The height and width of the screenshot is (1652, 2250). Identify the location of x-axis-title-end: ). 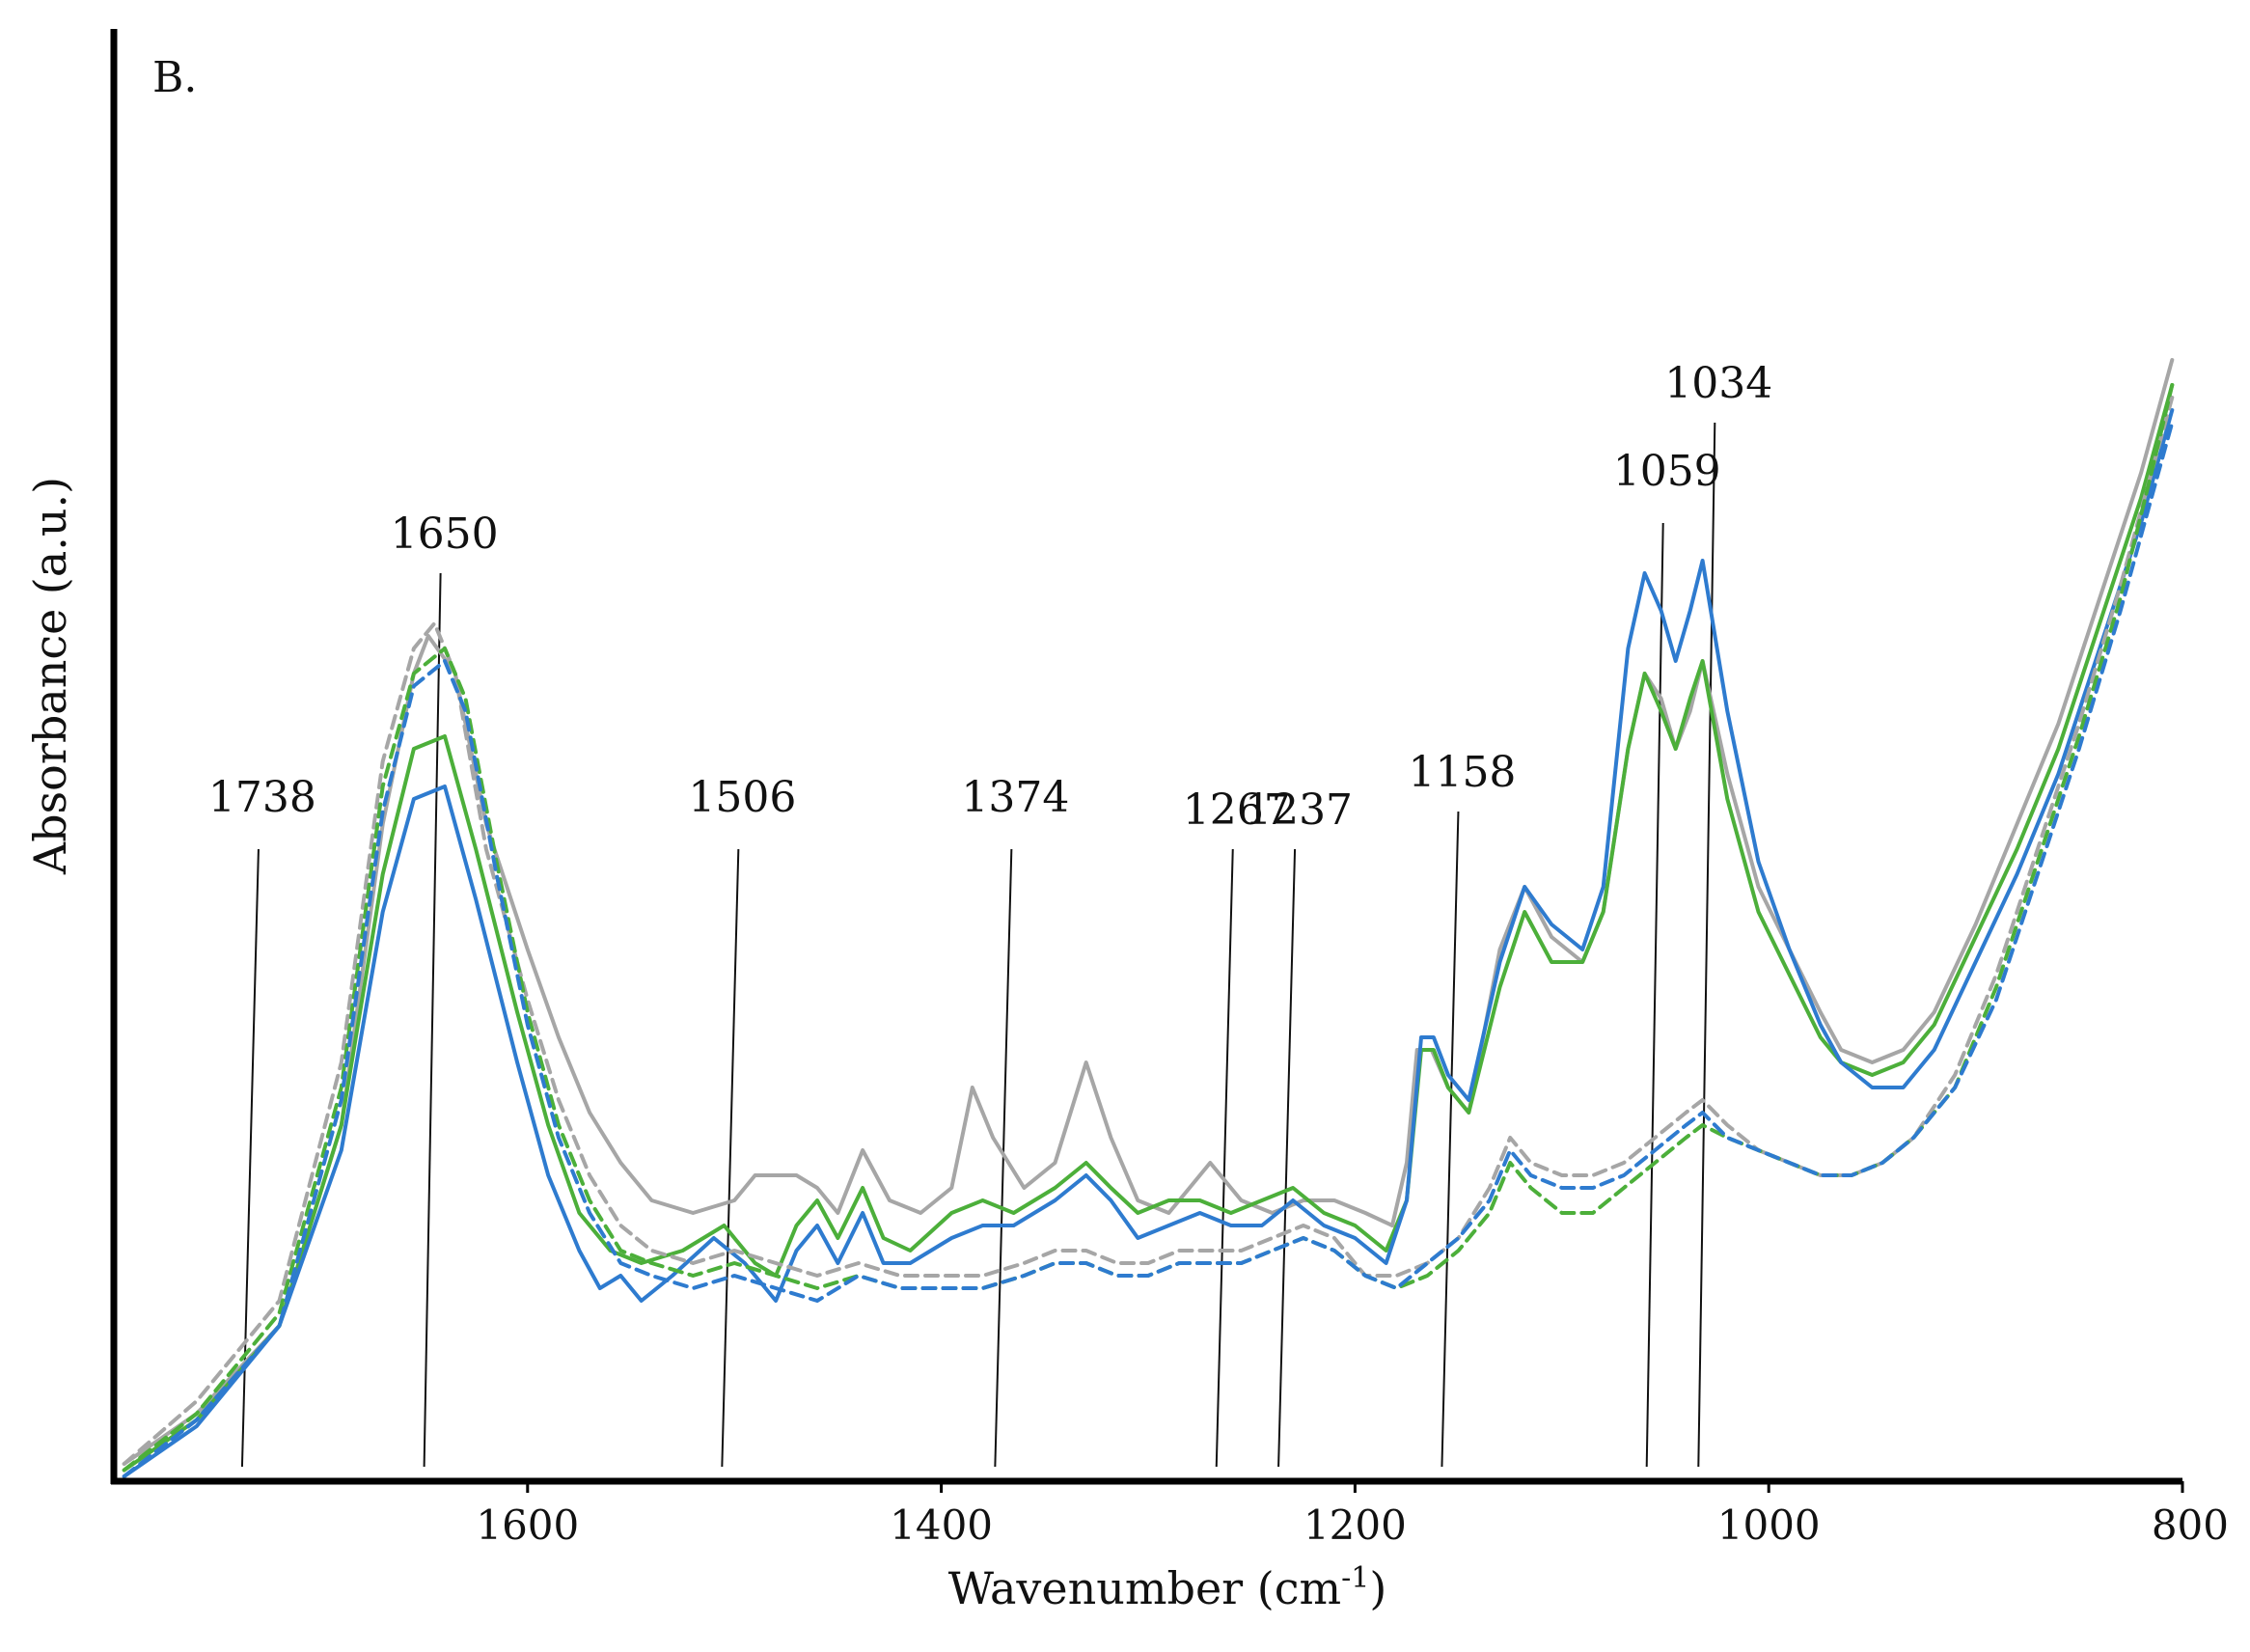
(1377, 1588).